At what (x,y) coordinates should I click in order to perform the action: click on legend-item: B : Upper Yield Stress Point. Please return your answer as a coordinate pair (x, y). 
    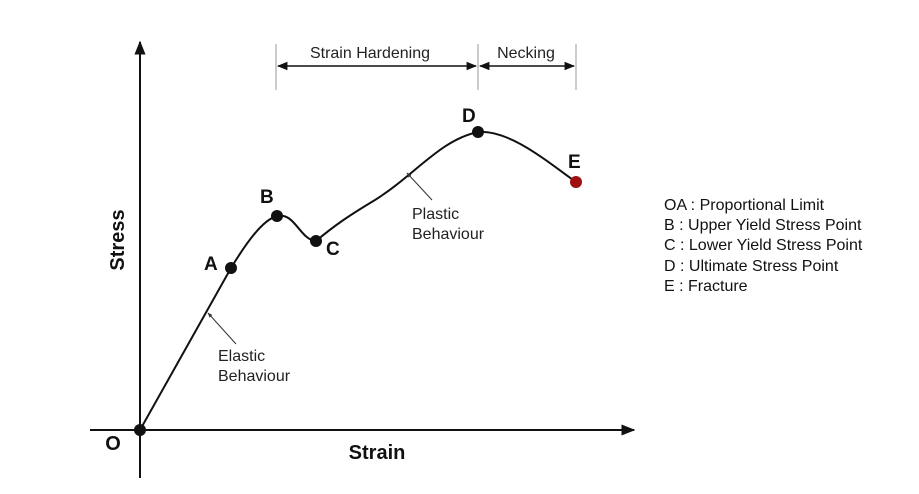
    Looking at the image, I should click on (763, 225).